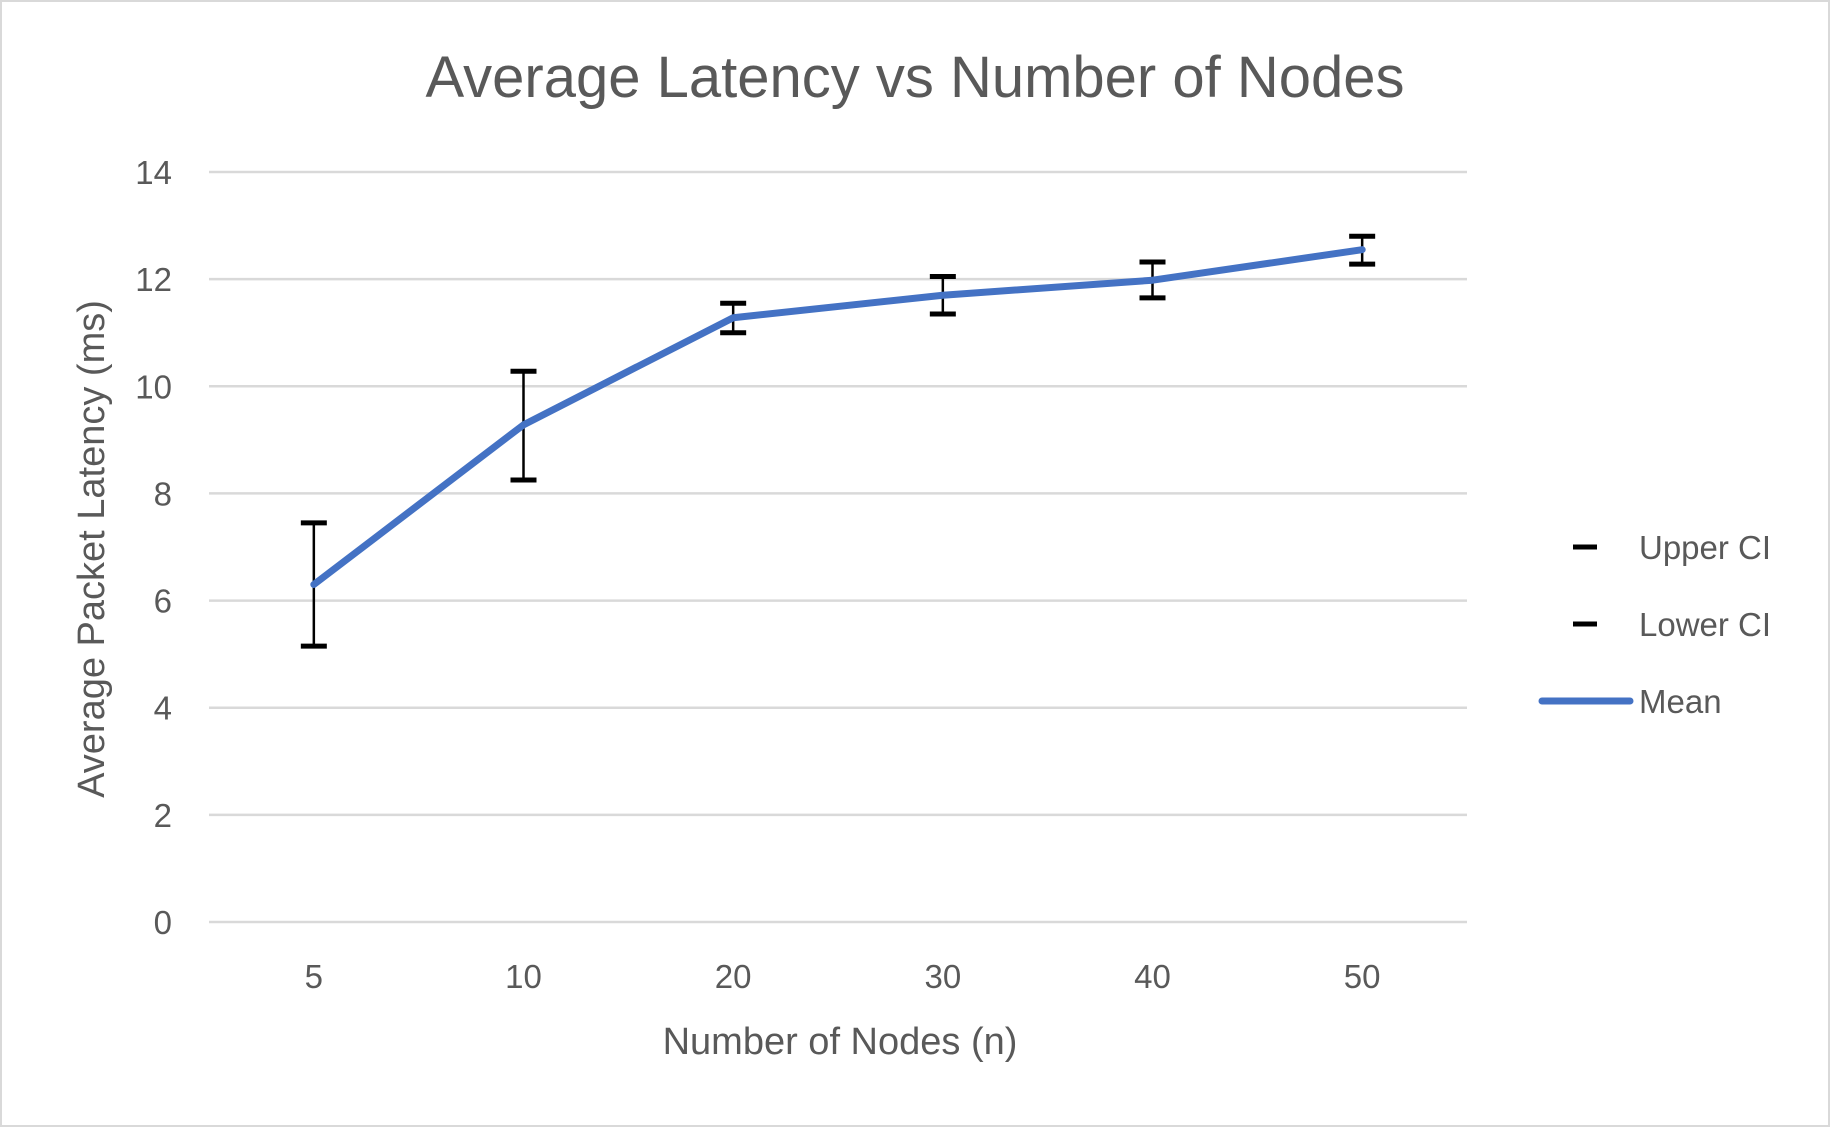 The image size is (1830, 1127). What do you see at coordinates (163, 708) in the screenshot?
I see `y-tick-label-4: 4` at bounding box center [163, 708].